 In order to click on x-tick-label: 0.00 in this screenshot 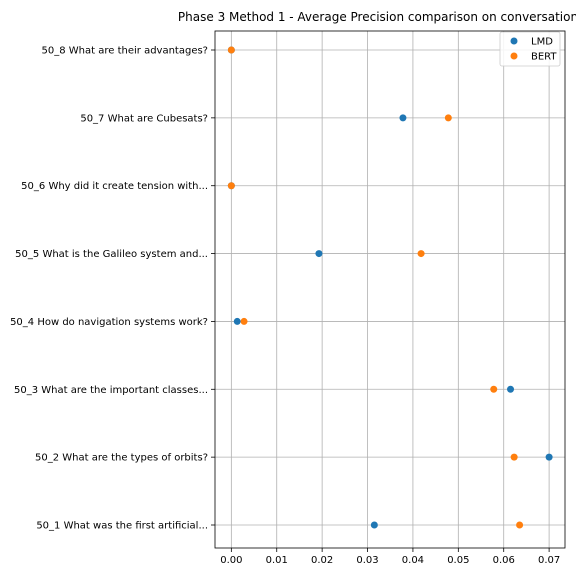, I will do `click(231, 560)`.